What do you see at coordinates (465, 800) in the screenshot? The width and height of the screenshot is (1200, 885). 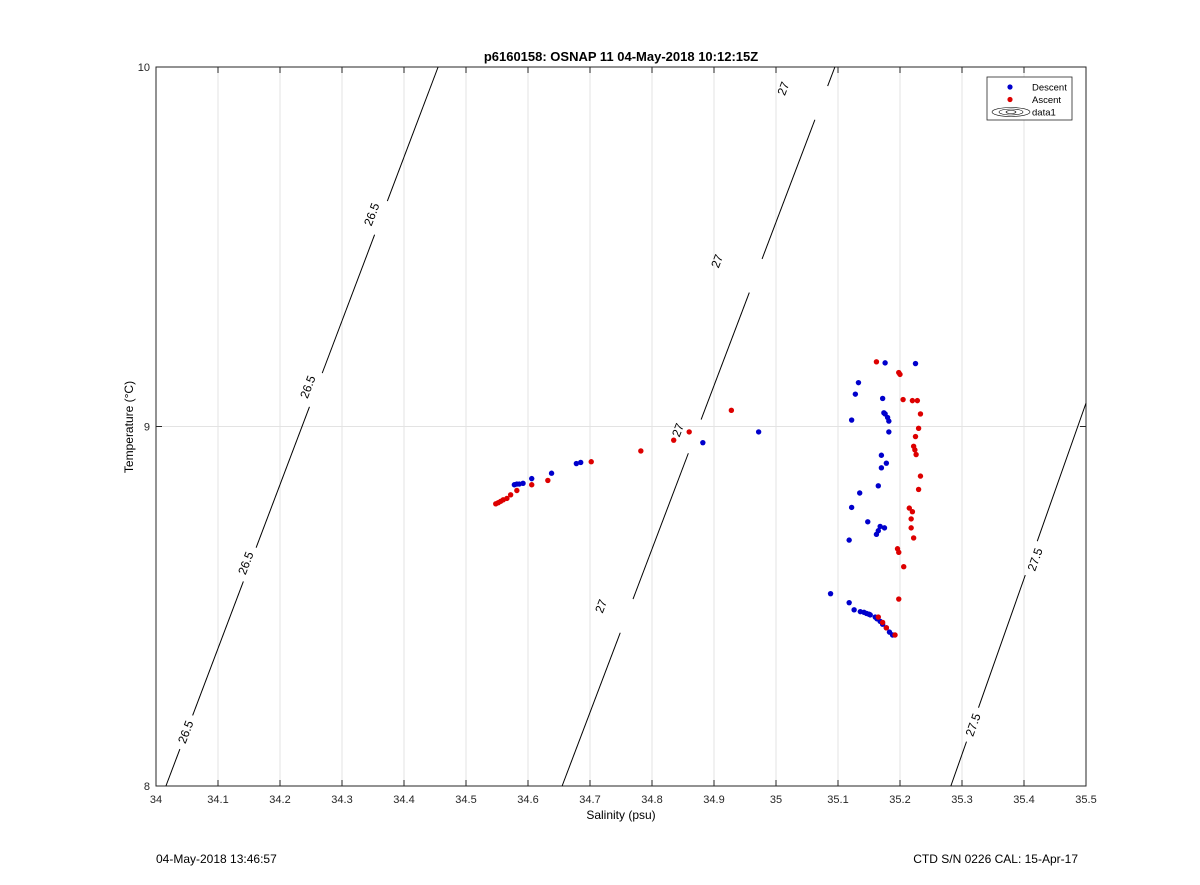 I see `x-tick-label: 34.5` at bounding box center [465, 800].